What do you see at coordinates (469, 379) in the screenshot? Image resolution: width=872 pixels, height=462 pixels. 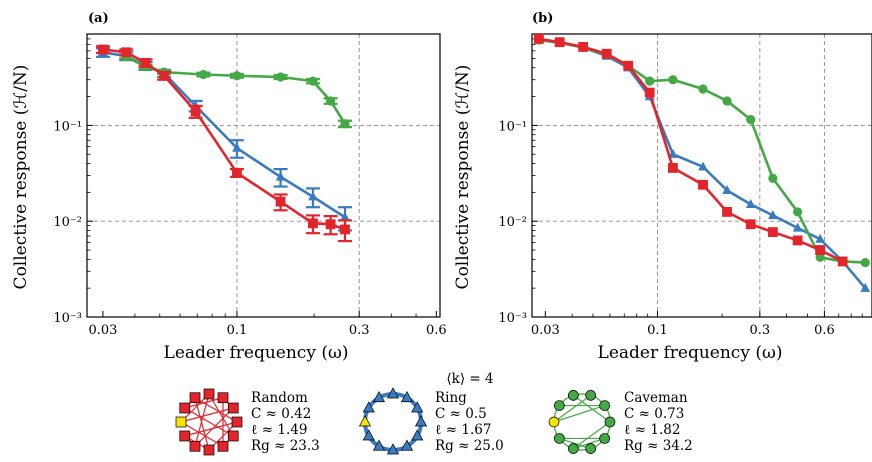 I see `legend-header: ⟨k⟩ = 4` at bounding box center [469, 379].